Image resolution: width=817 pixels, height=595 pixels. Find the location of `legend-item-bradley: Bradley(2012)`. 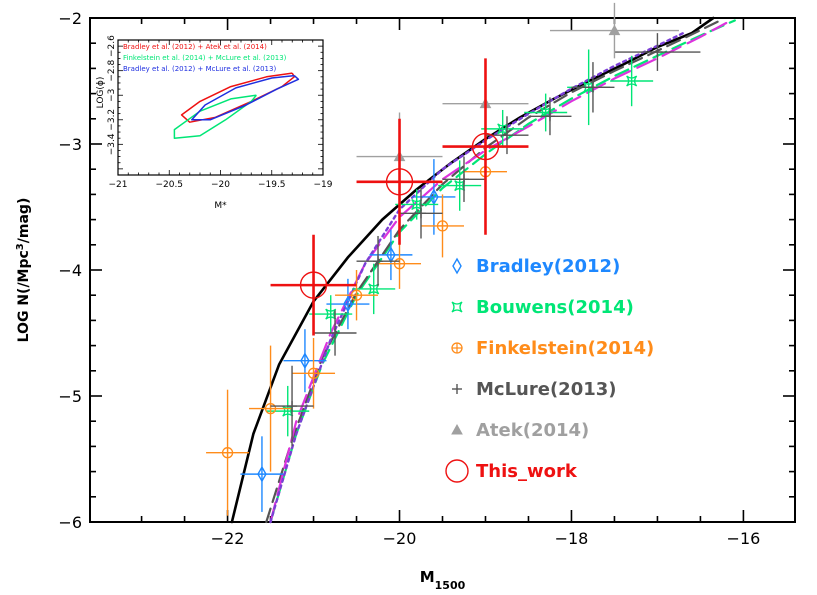

legend-item-bradley: Bradley(2012) is located at coordinates (536, 266).